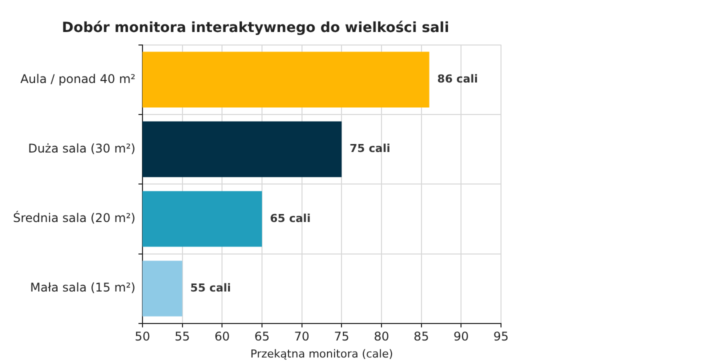 The image size is (716, 361). What do you see at coordinates (83, 287) in the screenshot?
I see `y-tick-label: Mała sala (15 m²)` at bounding box center [83, 287].